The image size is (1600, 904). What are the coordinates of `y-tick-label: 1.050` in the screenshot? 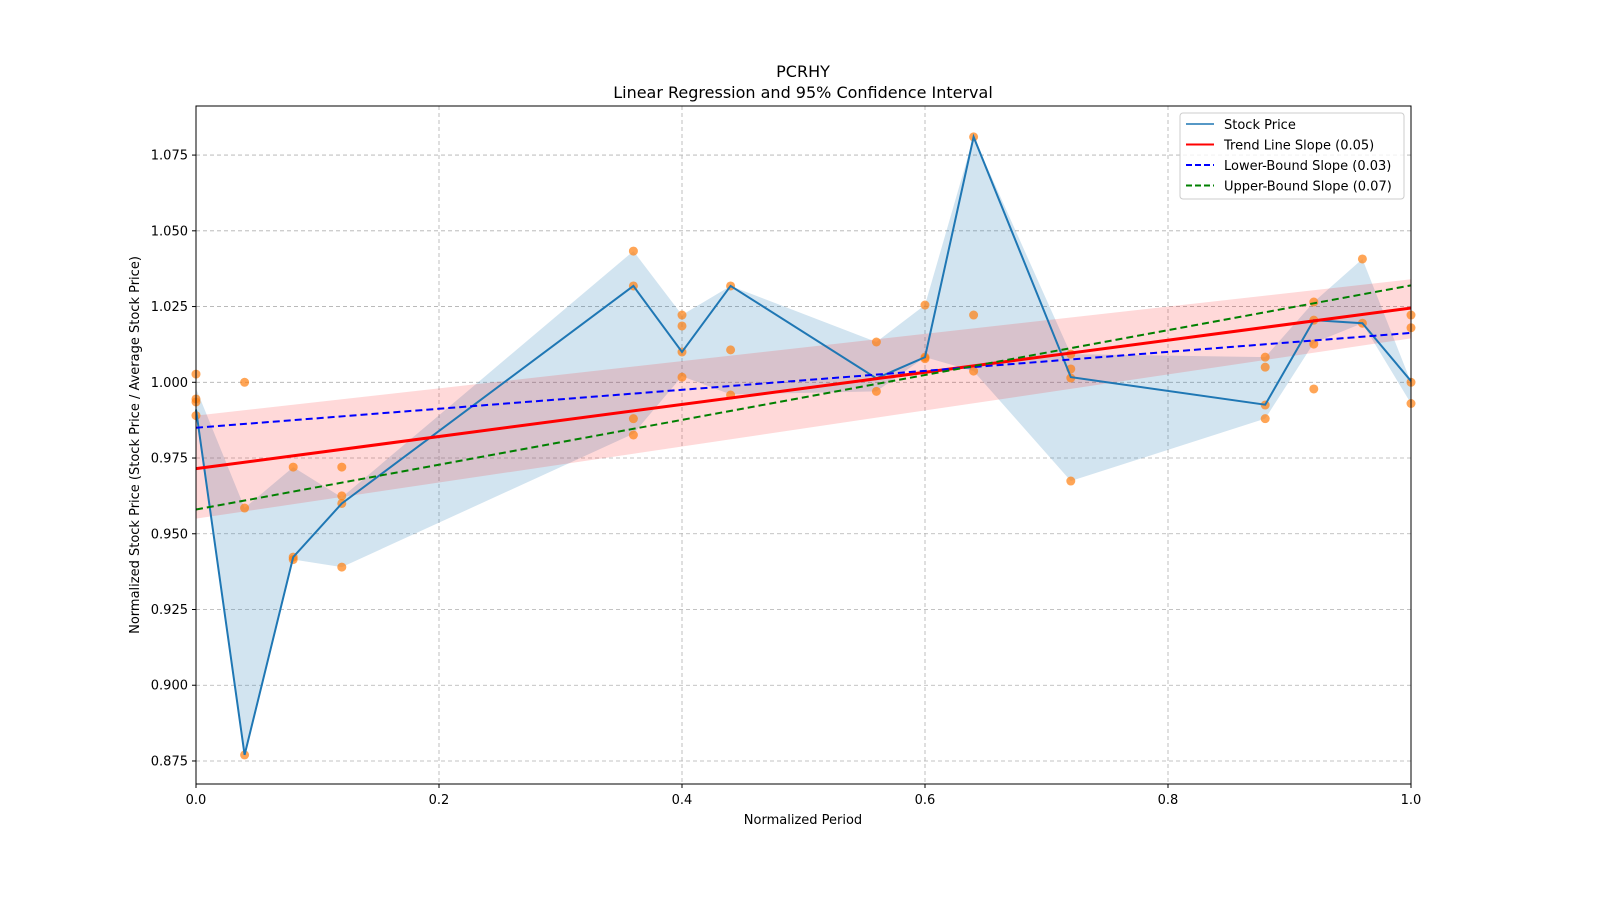 It's located at (169, 231).